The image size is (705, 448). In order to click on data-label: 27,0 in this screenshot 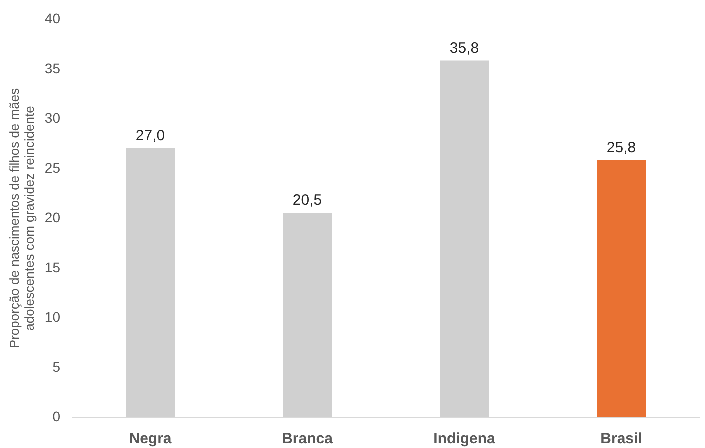, I will do `click(151, 135)`.